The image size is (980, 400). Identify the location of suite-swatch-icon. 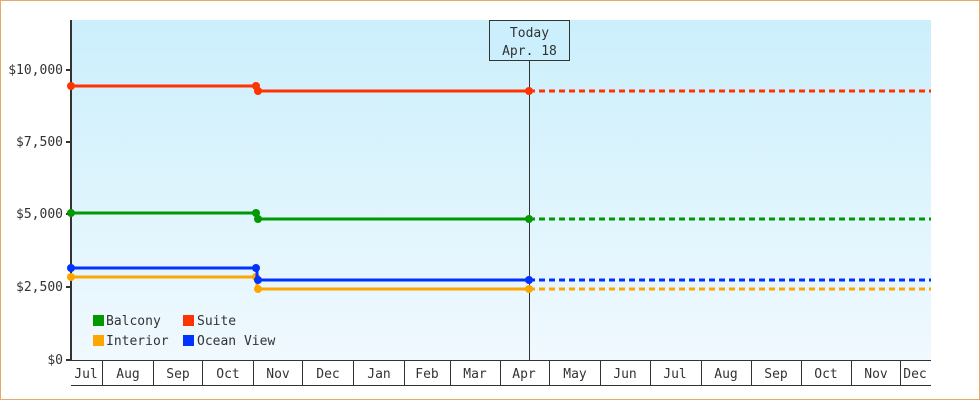
(188, 320).